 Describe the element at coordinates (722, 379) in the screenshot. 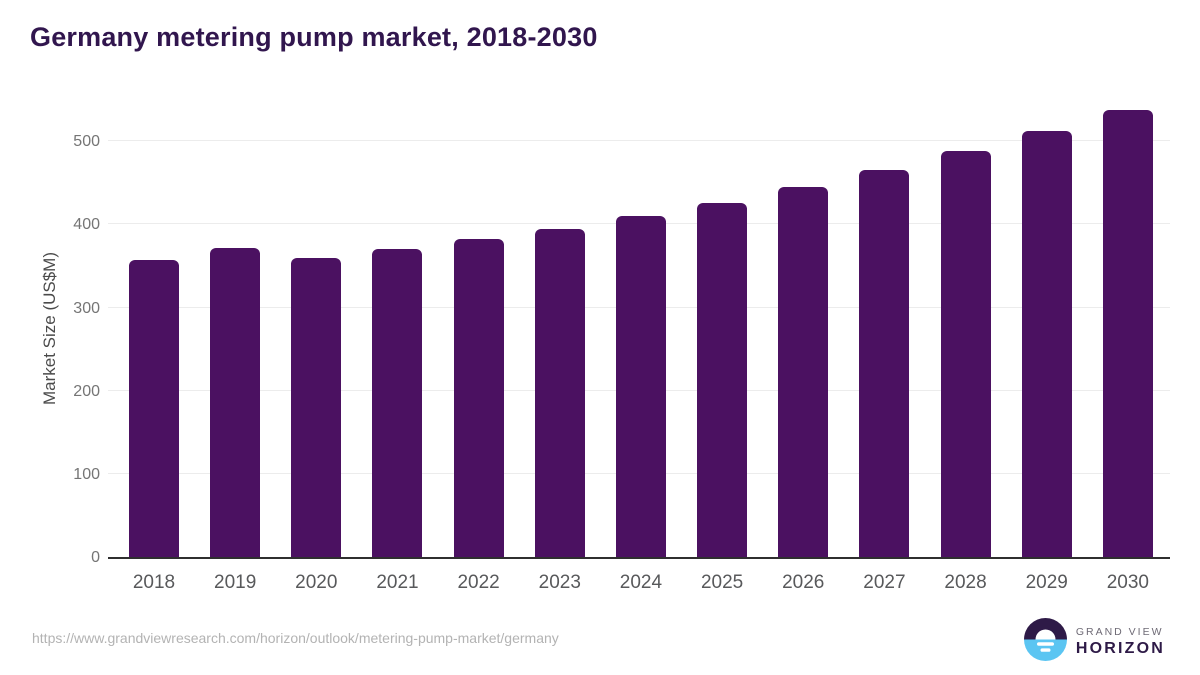

I see `bar-2025` at that location.